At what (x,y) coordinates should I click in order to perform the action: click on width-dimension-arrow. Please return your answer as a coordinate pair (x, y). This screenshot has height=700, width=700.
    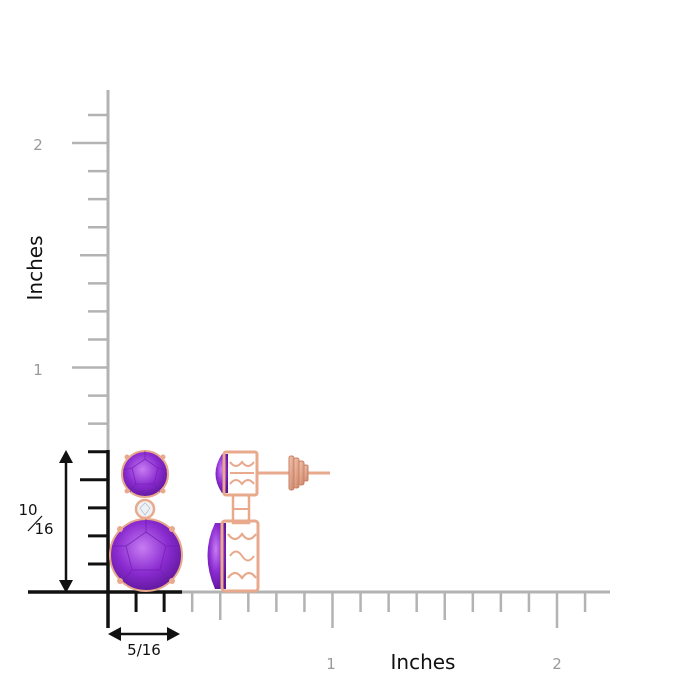
    Looking at the image, I should click on (144, 634).